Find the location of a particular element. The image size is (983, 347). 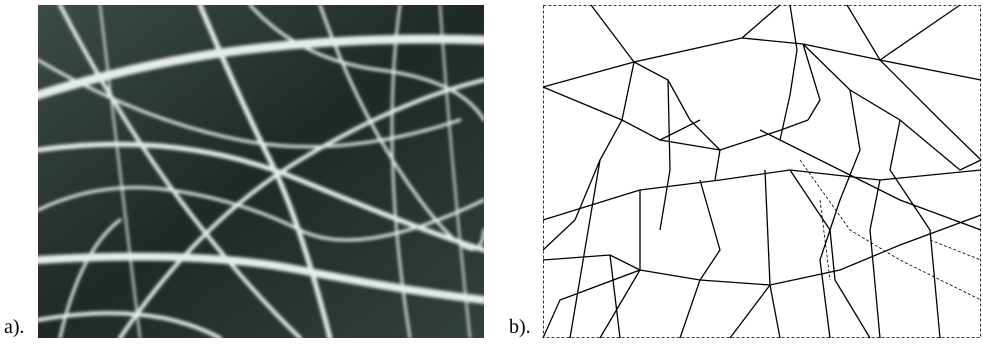

panel-label: a). is located at coordinates (14, 327).